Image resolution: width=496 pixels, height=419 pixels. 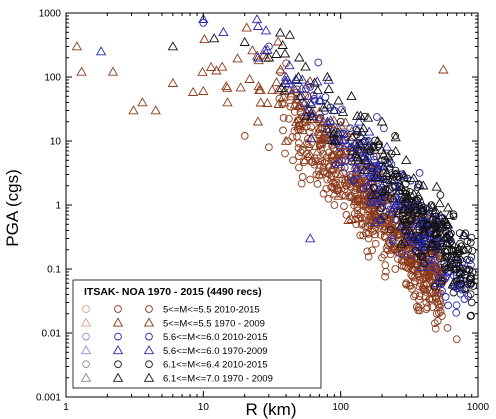 I want to click on legend-marker, so click(x=149, y=309).